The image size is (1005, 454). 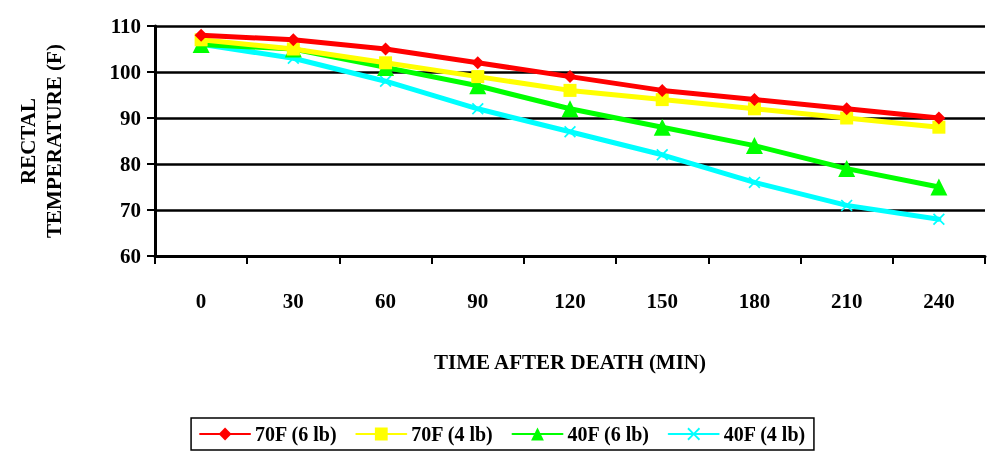 What do you see at coordinates (130, 256) in the screenshot?
I see `y-tick-label: 60` at bounding box center [130, 256].